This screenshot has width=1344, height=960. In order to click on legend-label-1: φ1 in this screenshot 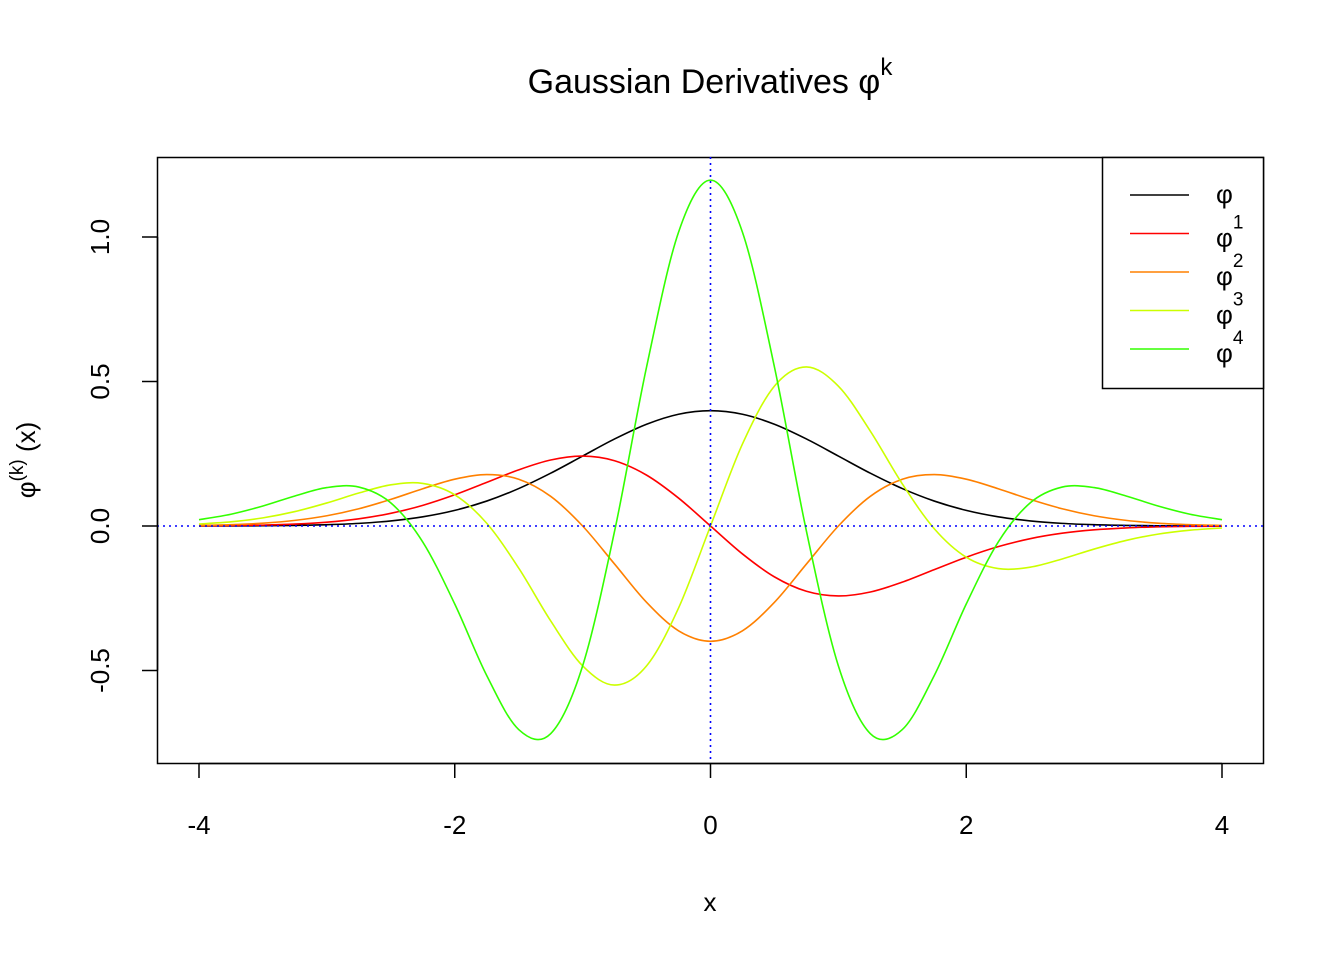, I will do `click(1229, 233)`.